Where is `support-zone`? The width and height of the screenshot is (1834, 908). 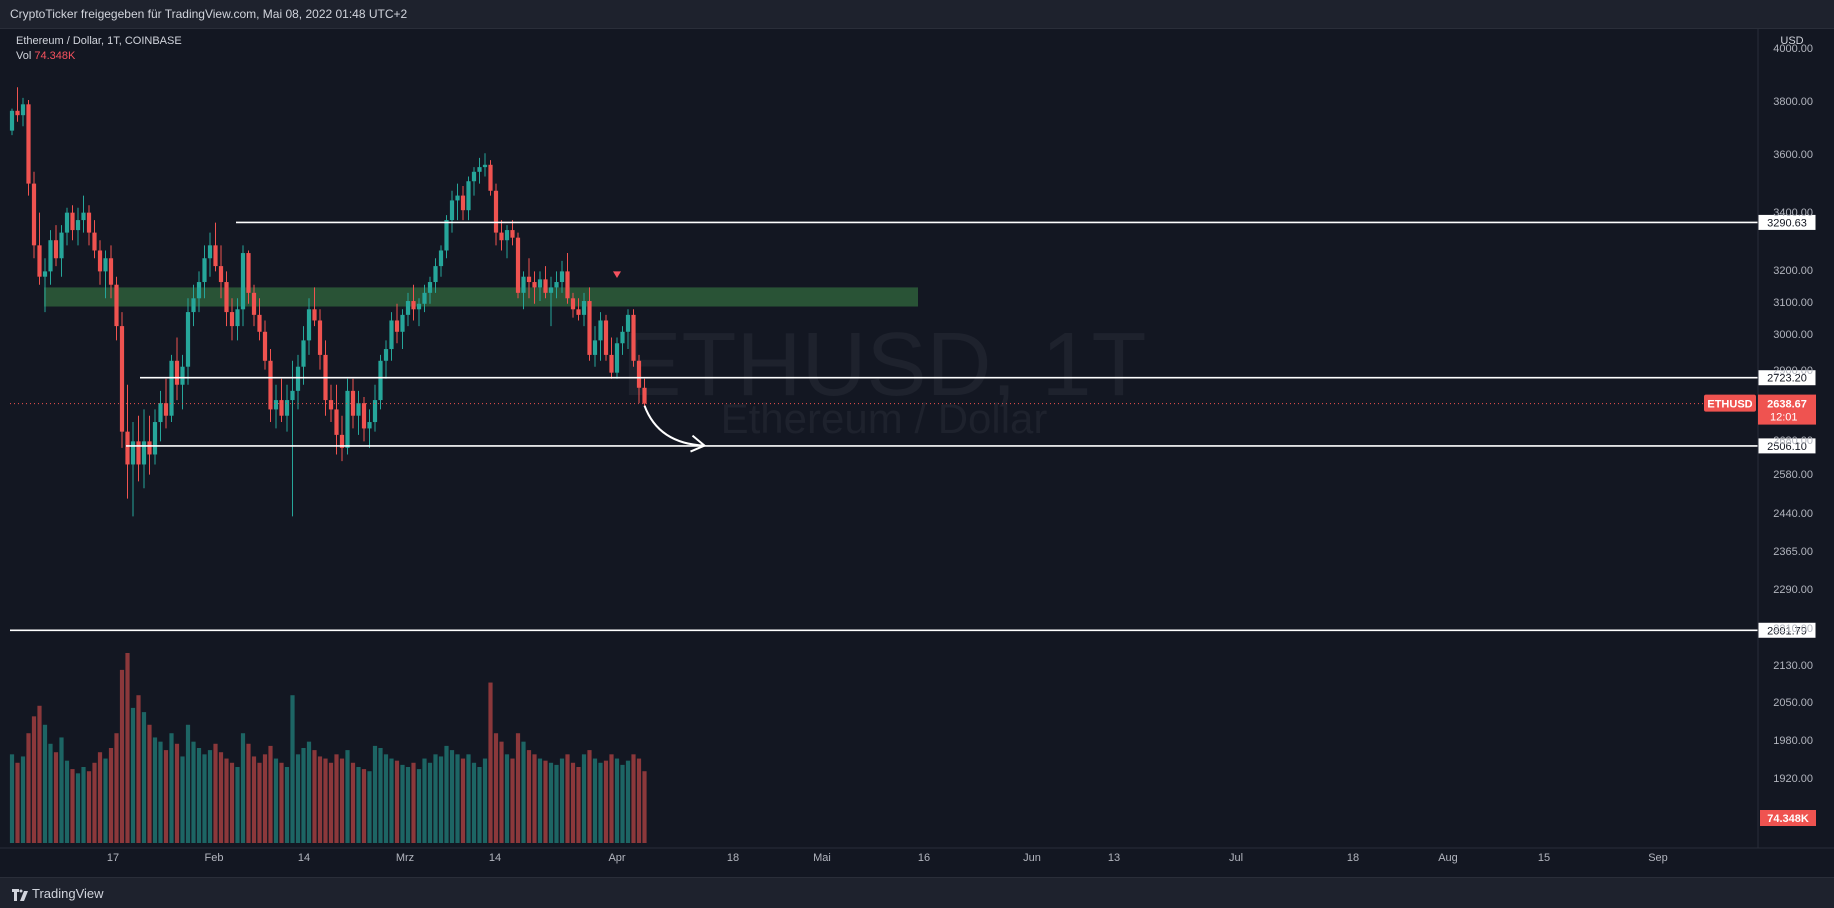 support-zone is located at coordinates (481, 297).